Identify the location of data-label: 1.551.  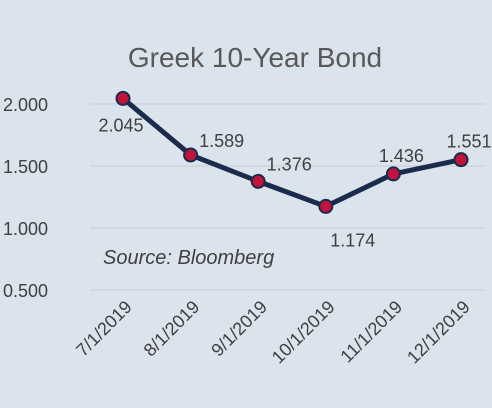
(468, 142).